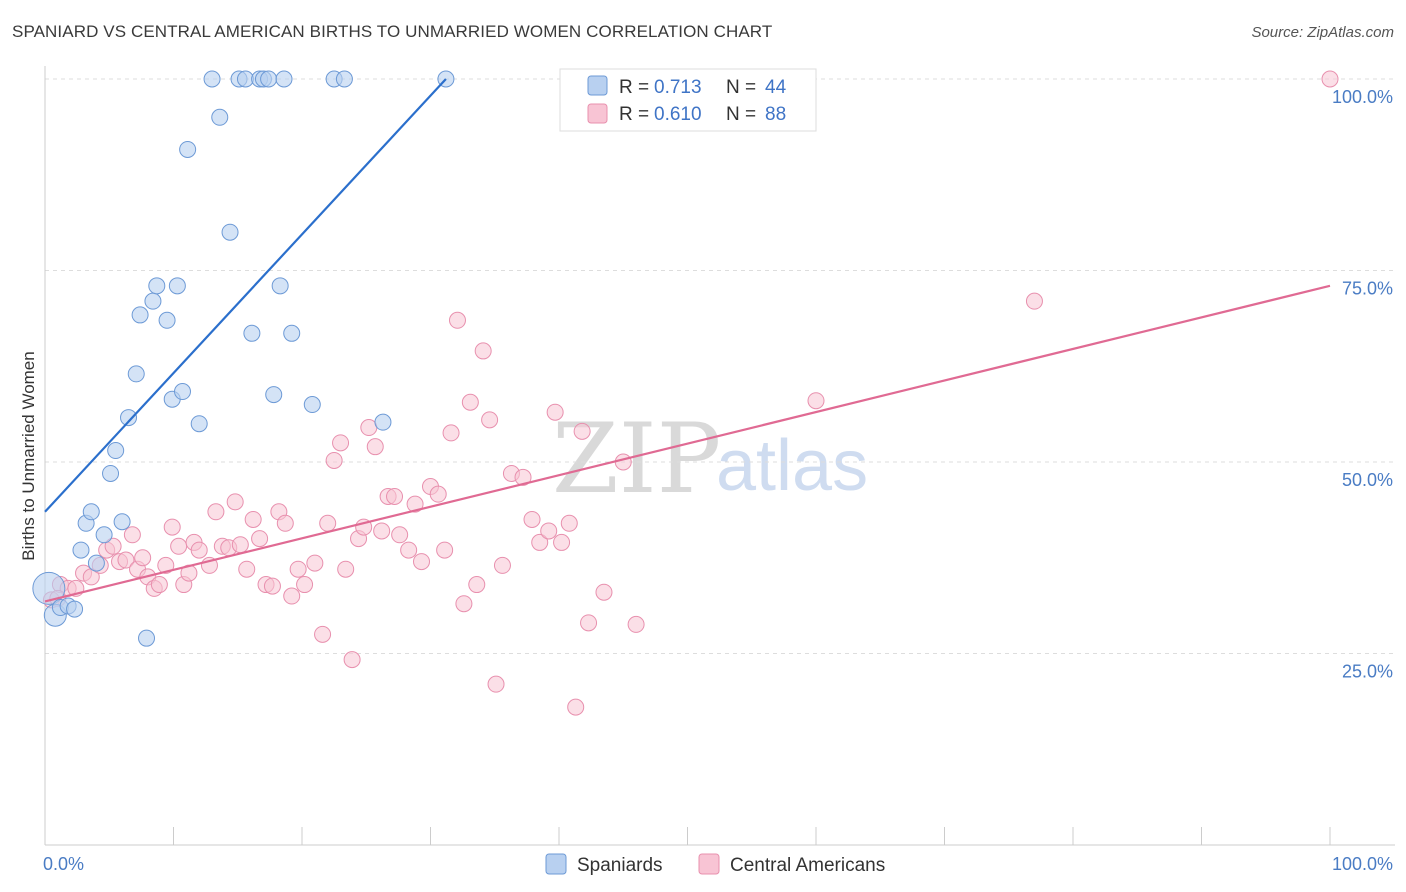  I want to click on legend-top: R = 0.713 N = 44 R = 0.610 N = 88, so click(688, 100).